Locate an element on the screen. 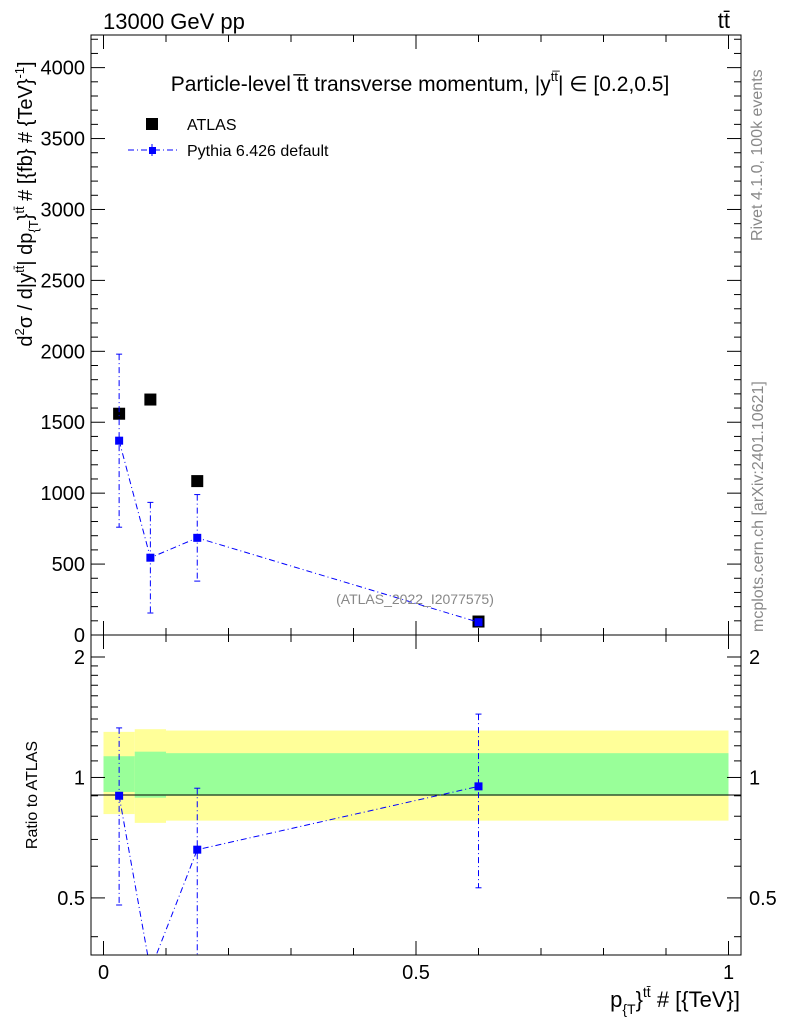 Image resolution: width=786 pixels, height=1024 pixels. ratio-y-tick-label-right: 0.5 is located at coordinates (763, 899).